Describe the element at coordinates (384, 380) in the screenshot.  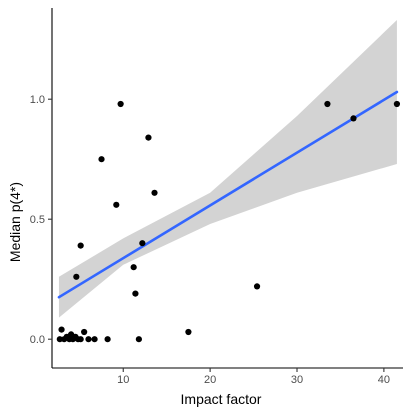
I see `x-tick-label: 40` at that location.